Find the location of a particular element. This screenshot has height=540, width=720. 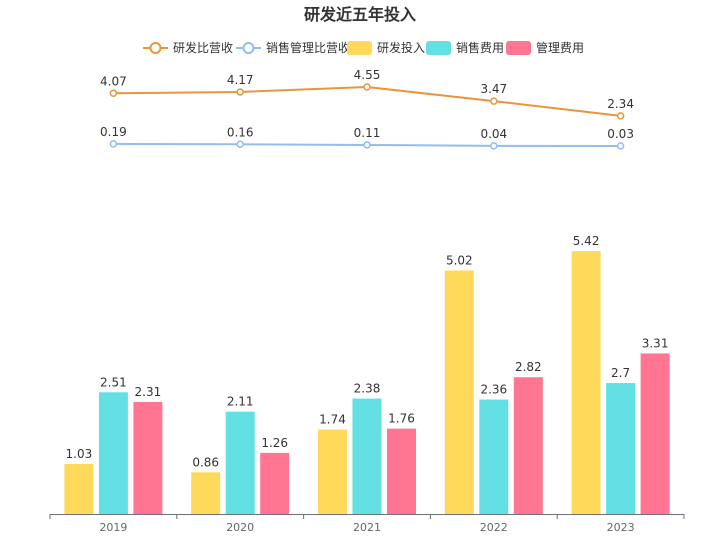

line-plot: 4.07 4.17 4.55 3.47 2.34 0.19 0.16 0.11 0.04 0.03 is located at coordinates (367, 109).